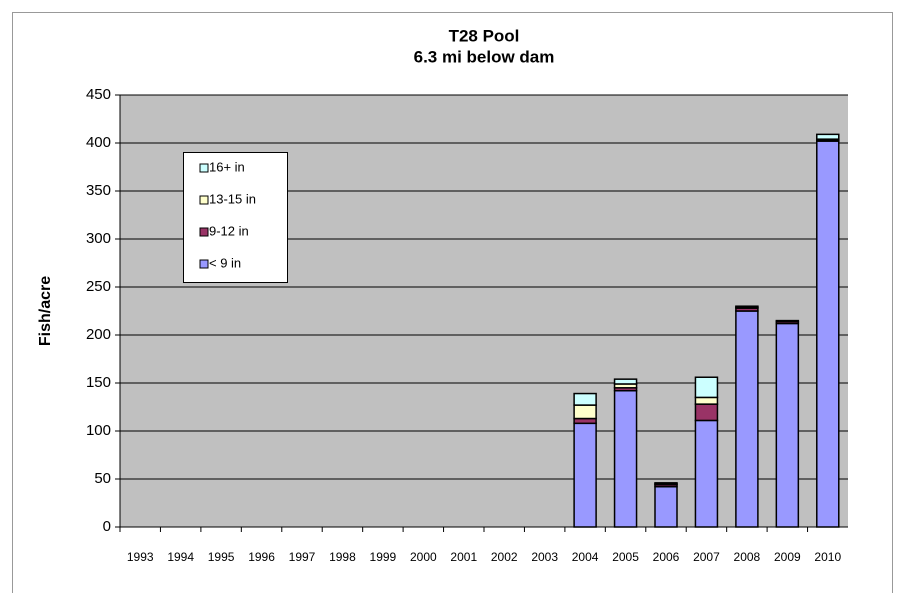 This screenshot has height=593, width=905. I want to click on y-tick-label: 250, so click(98, 286).